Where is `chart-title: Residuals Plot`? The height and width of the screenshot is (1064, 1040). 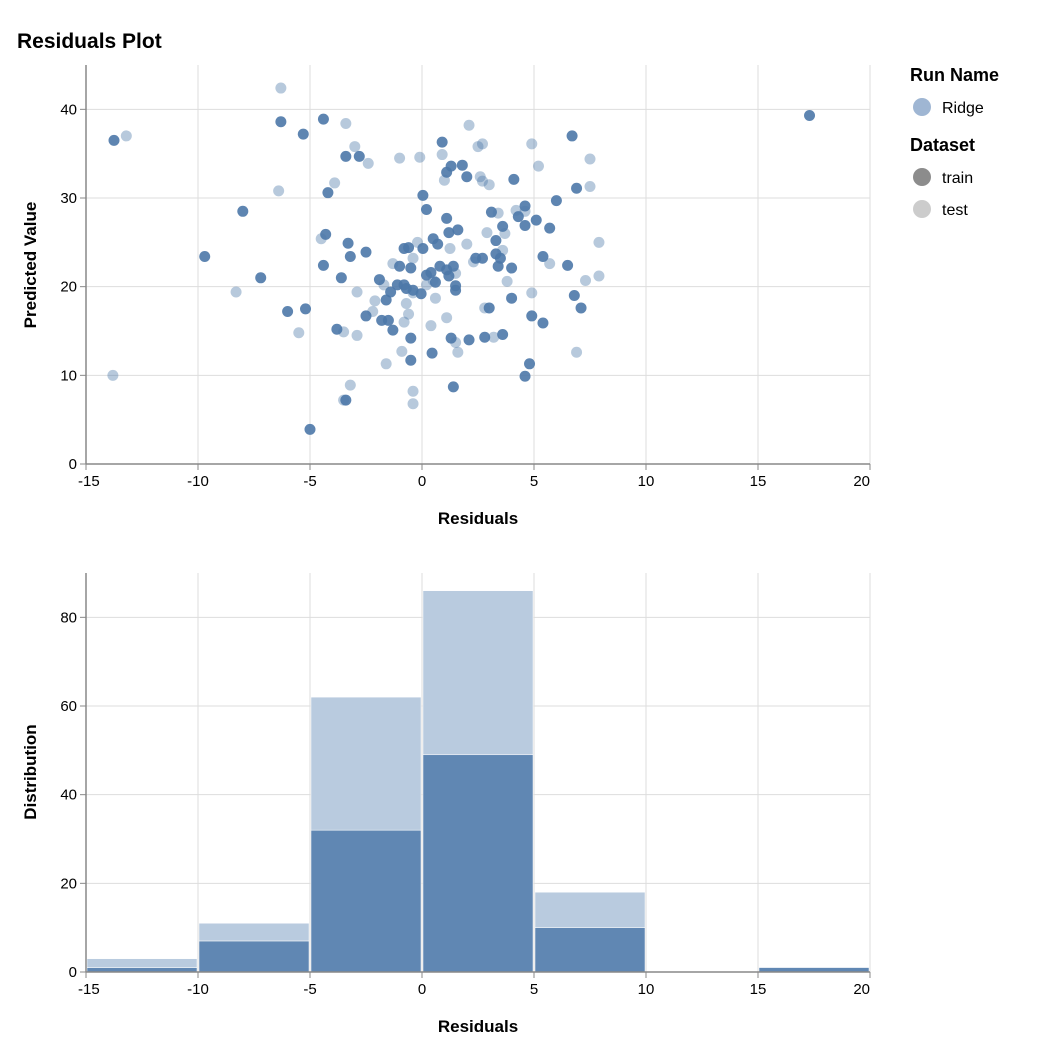
chart-title: Residuals Plot is located at coordinates (89, 41).